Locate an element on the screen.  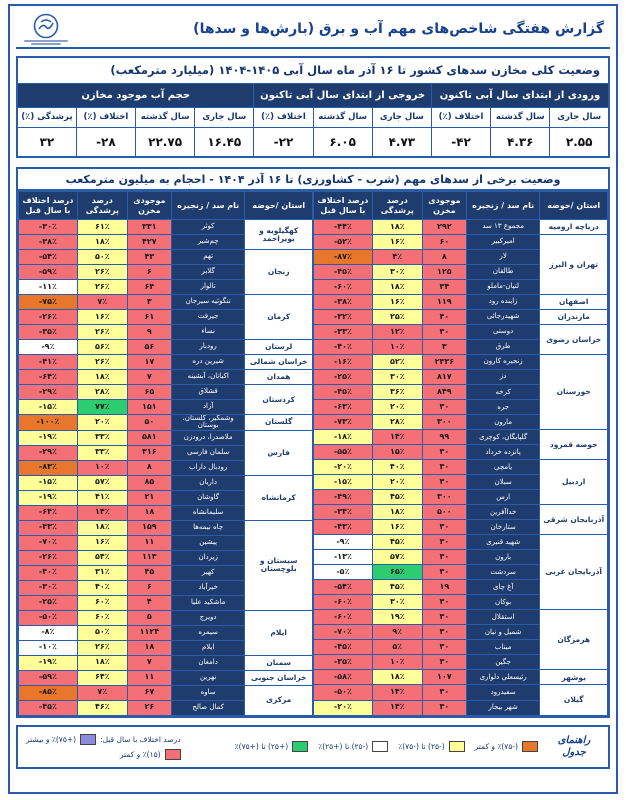
volume-cell: ۱۲۵ is located at coordinates (444, 272).